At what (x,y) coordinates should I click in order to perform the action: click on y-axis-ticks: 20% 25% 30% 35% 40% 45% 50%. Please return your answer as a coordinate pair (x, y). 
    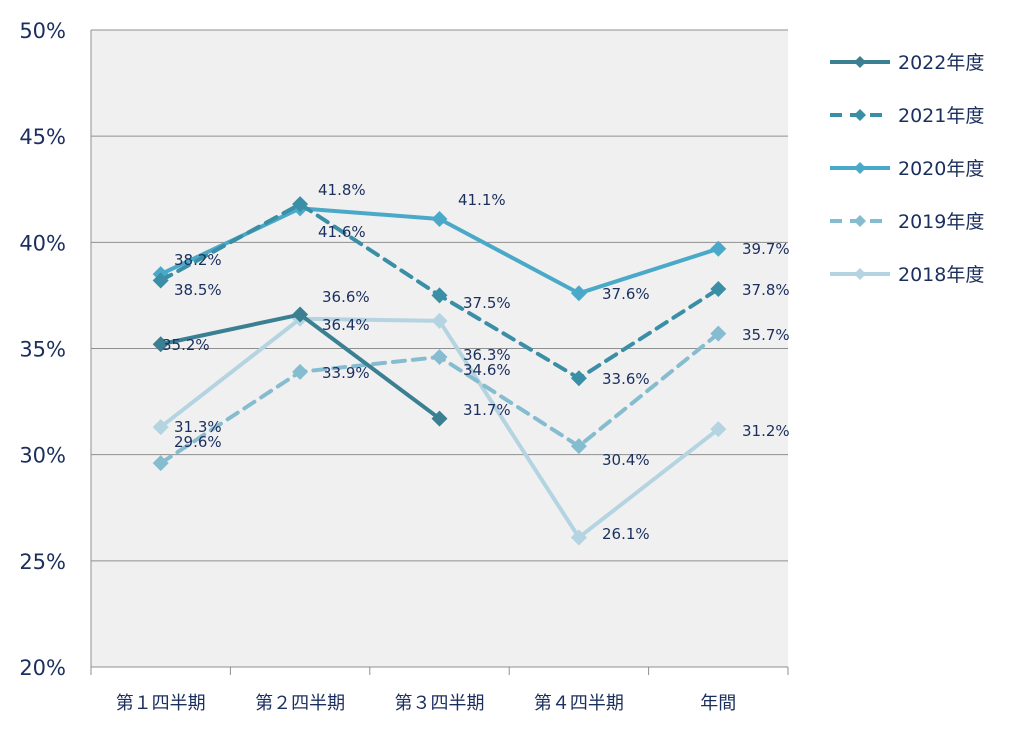
    Looking at the image, I should click on (42, 349).